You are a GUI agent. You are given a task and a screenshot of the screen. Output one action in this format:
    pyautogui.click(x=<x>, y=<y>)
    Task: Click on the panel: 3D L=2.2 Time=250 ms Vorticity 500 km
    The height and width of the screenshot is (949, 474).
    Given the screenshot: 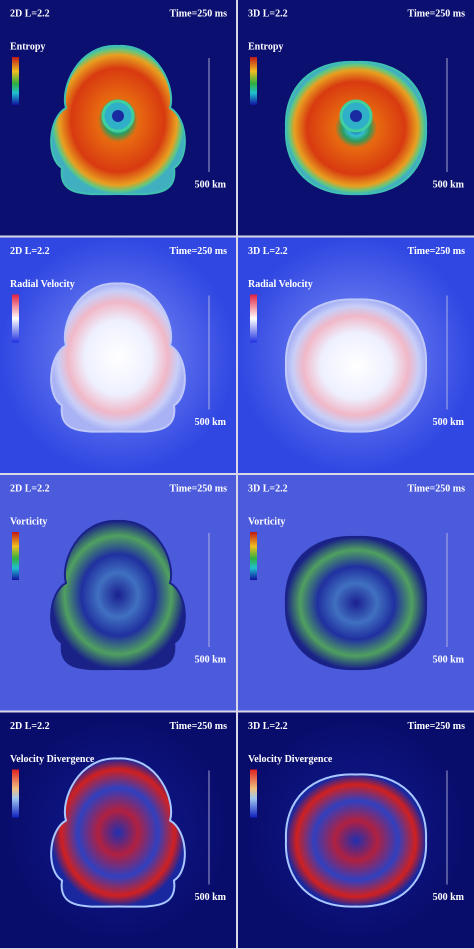 What is the action you would take?
    pyautogui.click(x=356, y=593)
    